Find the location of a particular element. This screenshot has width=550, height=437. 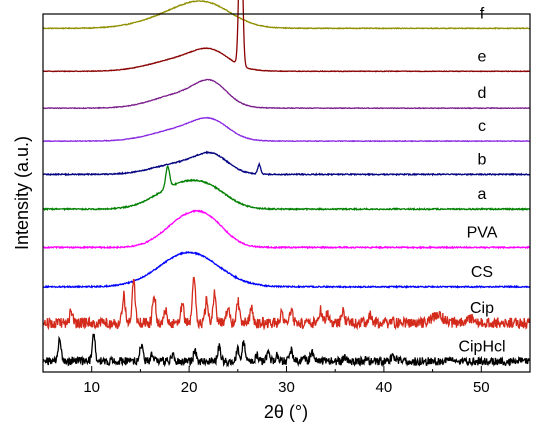

series-line-e is located at coordinates (286, 36).